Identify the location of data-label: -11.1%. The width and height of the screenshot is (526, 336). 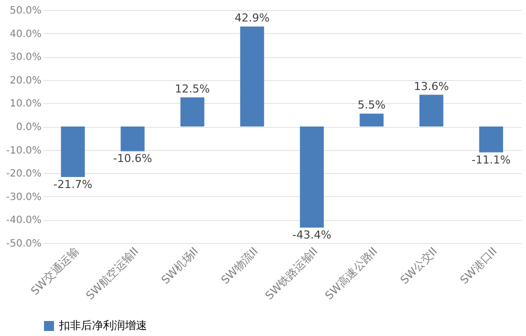
(491, 159).